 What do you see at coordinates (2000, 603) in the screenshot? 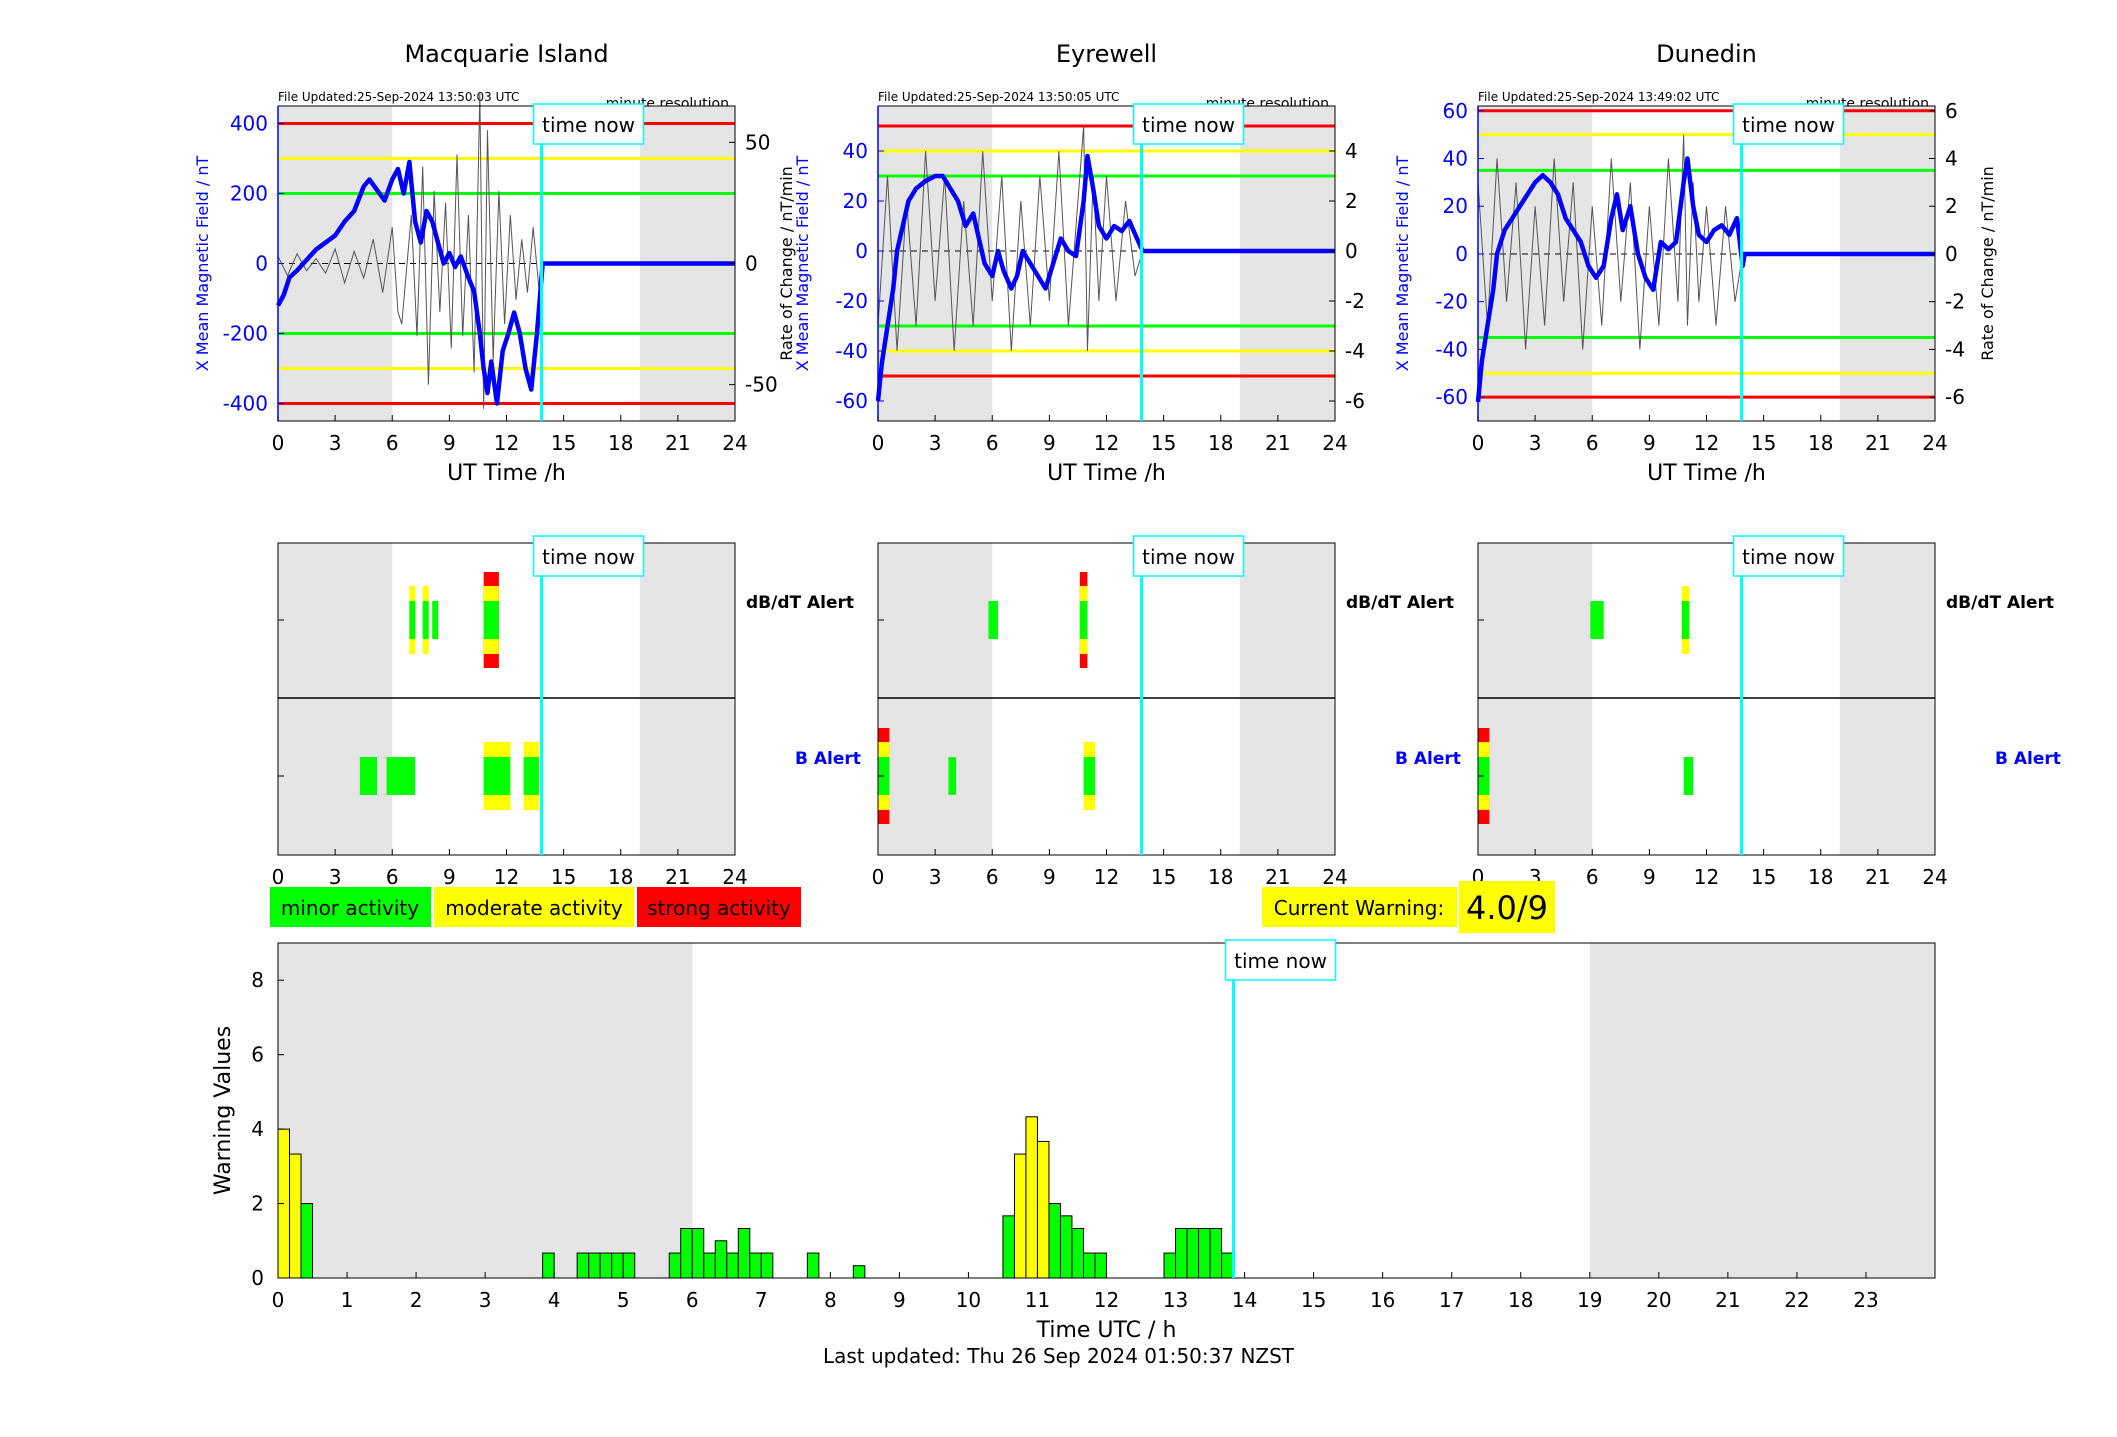
I see `station-2-db-alert-label: dB/dT Alert` at bounding box center [2000, 603].